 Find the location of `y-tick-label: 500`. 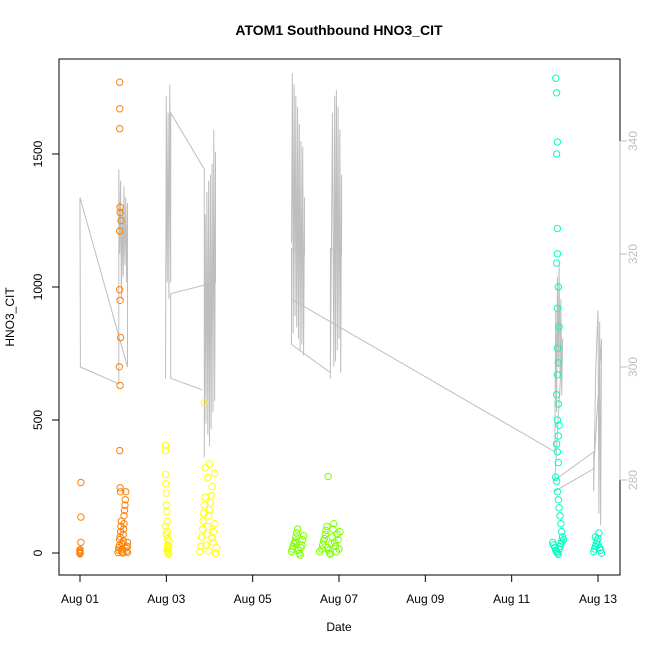

y-tick-label: 500 is located at coordinates (38, 420).